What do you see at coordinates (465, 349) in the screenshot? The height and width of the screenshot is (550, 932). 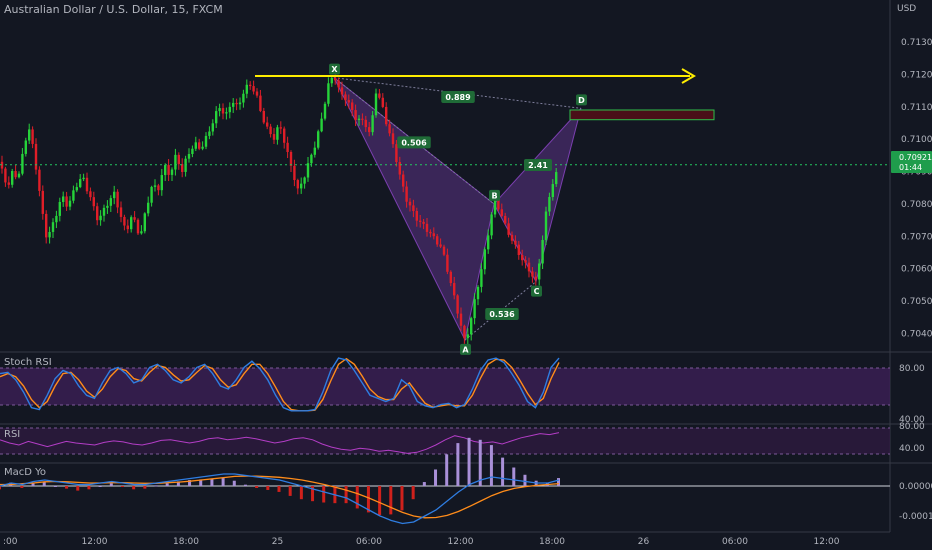 I see `point-badge-A` at bounding box center [465, 349].